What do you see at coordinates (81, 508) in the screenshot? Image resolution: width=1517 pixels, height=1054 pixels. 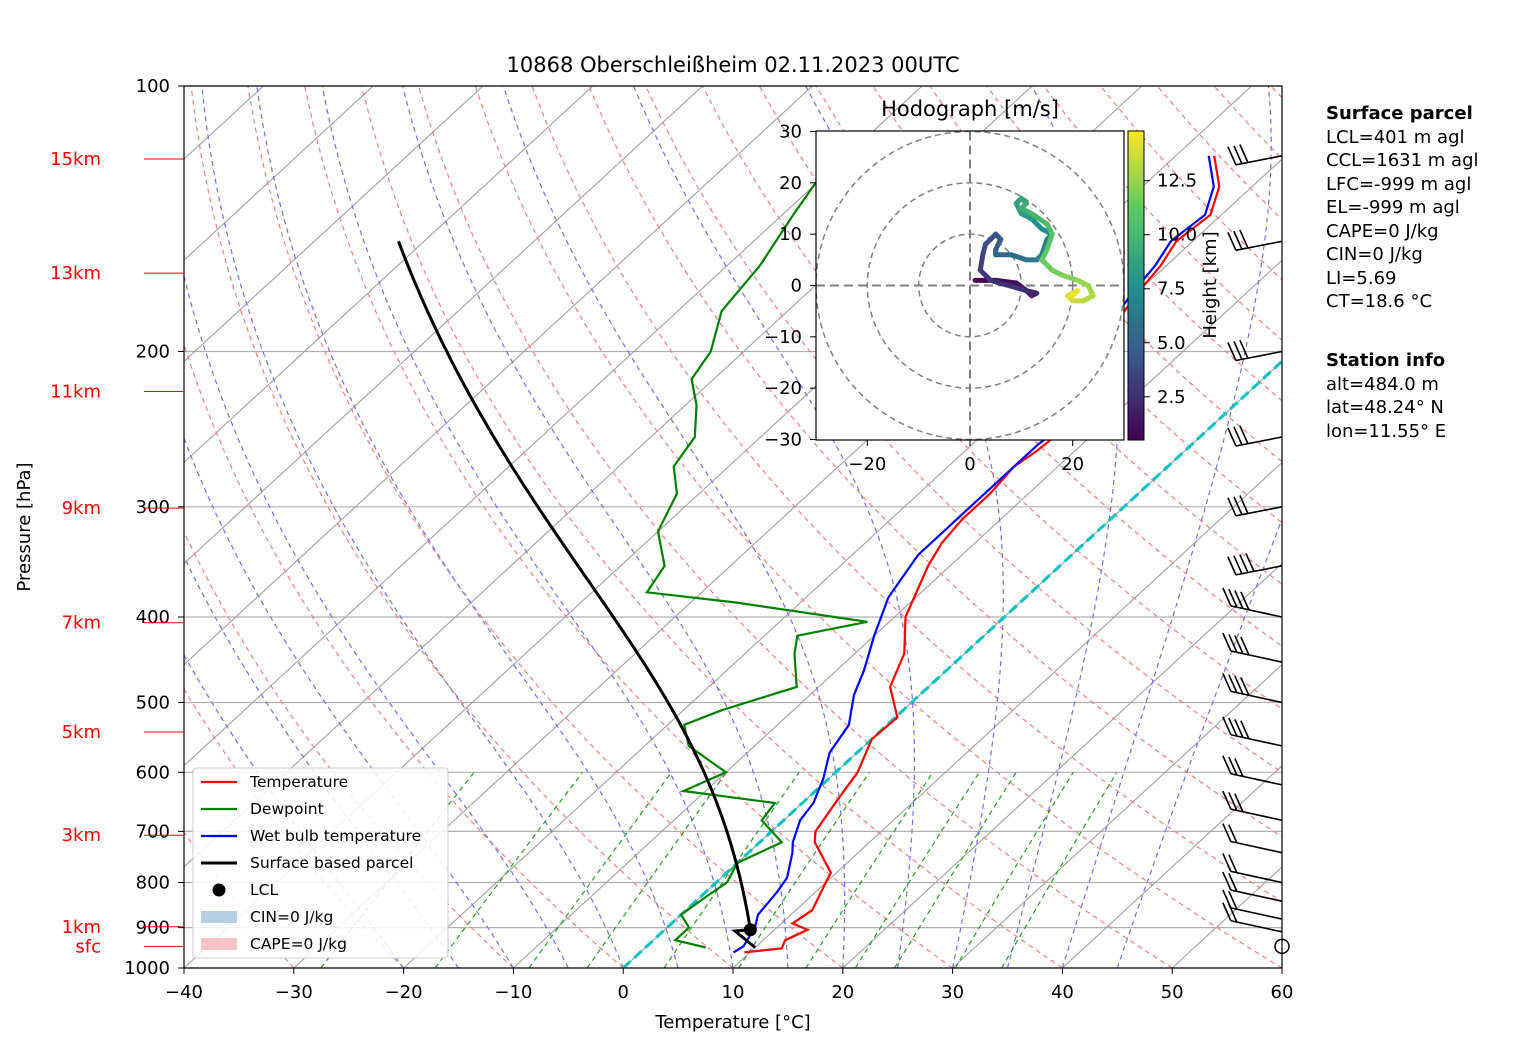 I see `height-tick-label: 9km` at bounding box center [81, 508].